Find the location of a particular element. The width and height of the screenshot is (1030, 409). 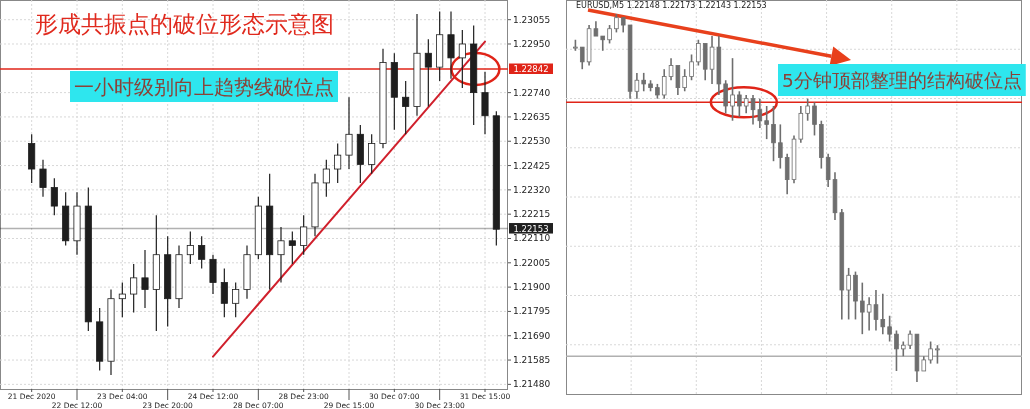

text: EURUSD,M5 1.22148 1.22173 1.22143 1.22153 is located at coordinates (671, 5).